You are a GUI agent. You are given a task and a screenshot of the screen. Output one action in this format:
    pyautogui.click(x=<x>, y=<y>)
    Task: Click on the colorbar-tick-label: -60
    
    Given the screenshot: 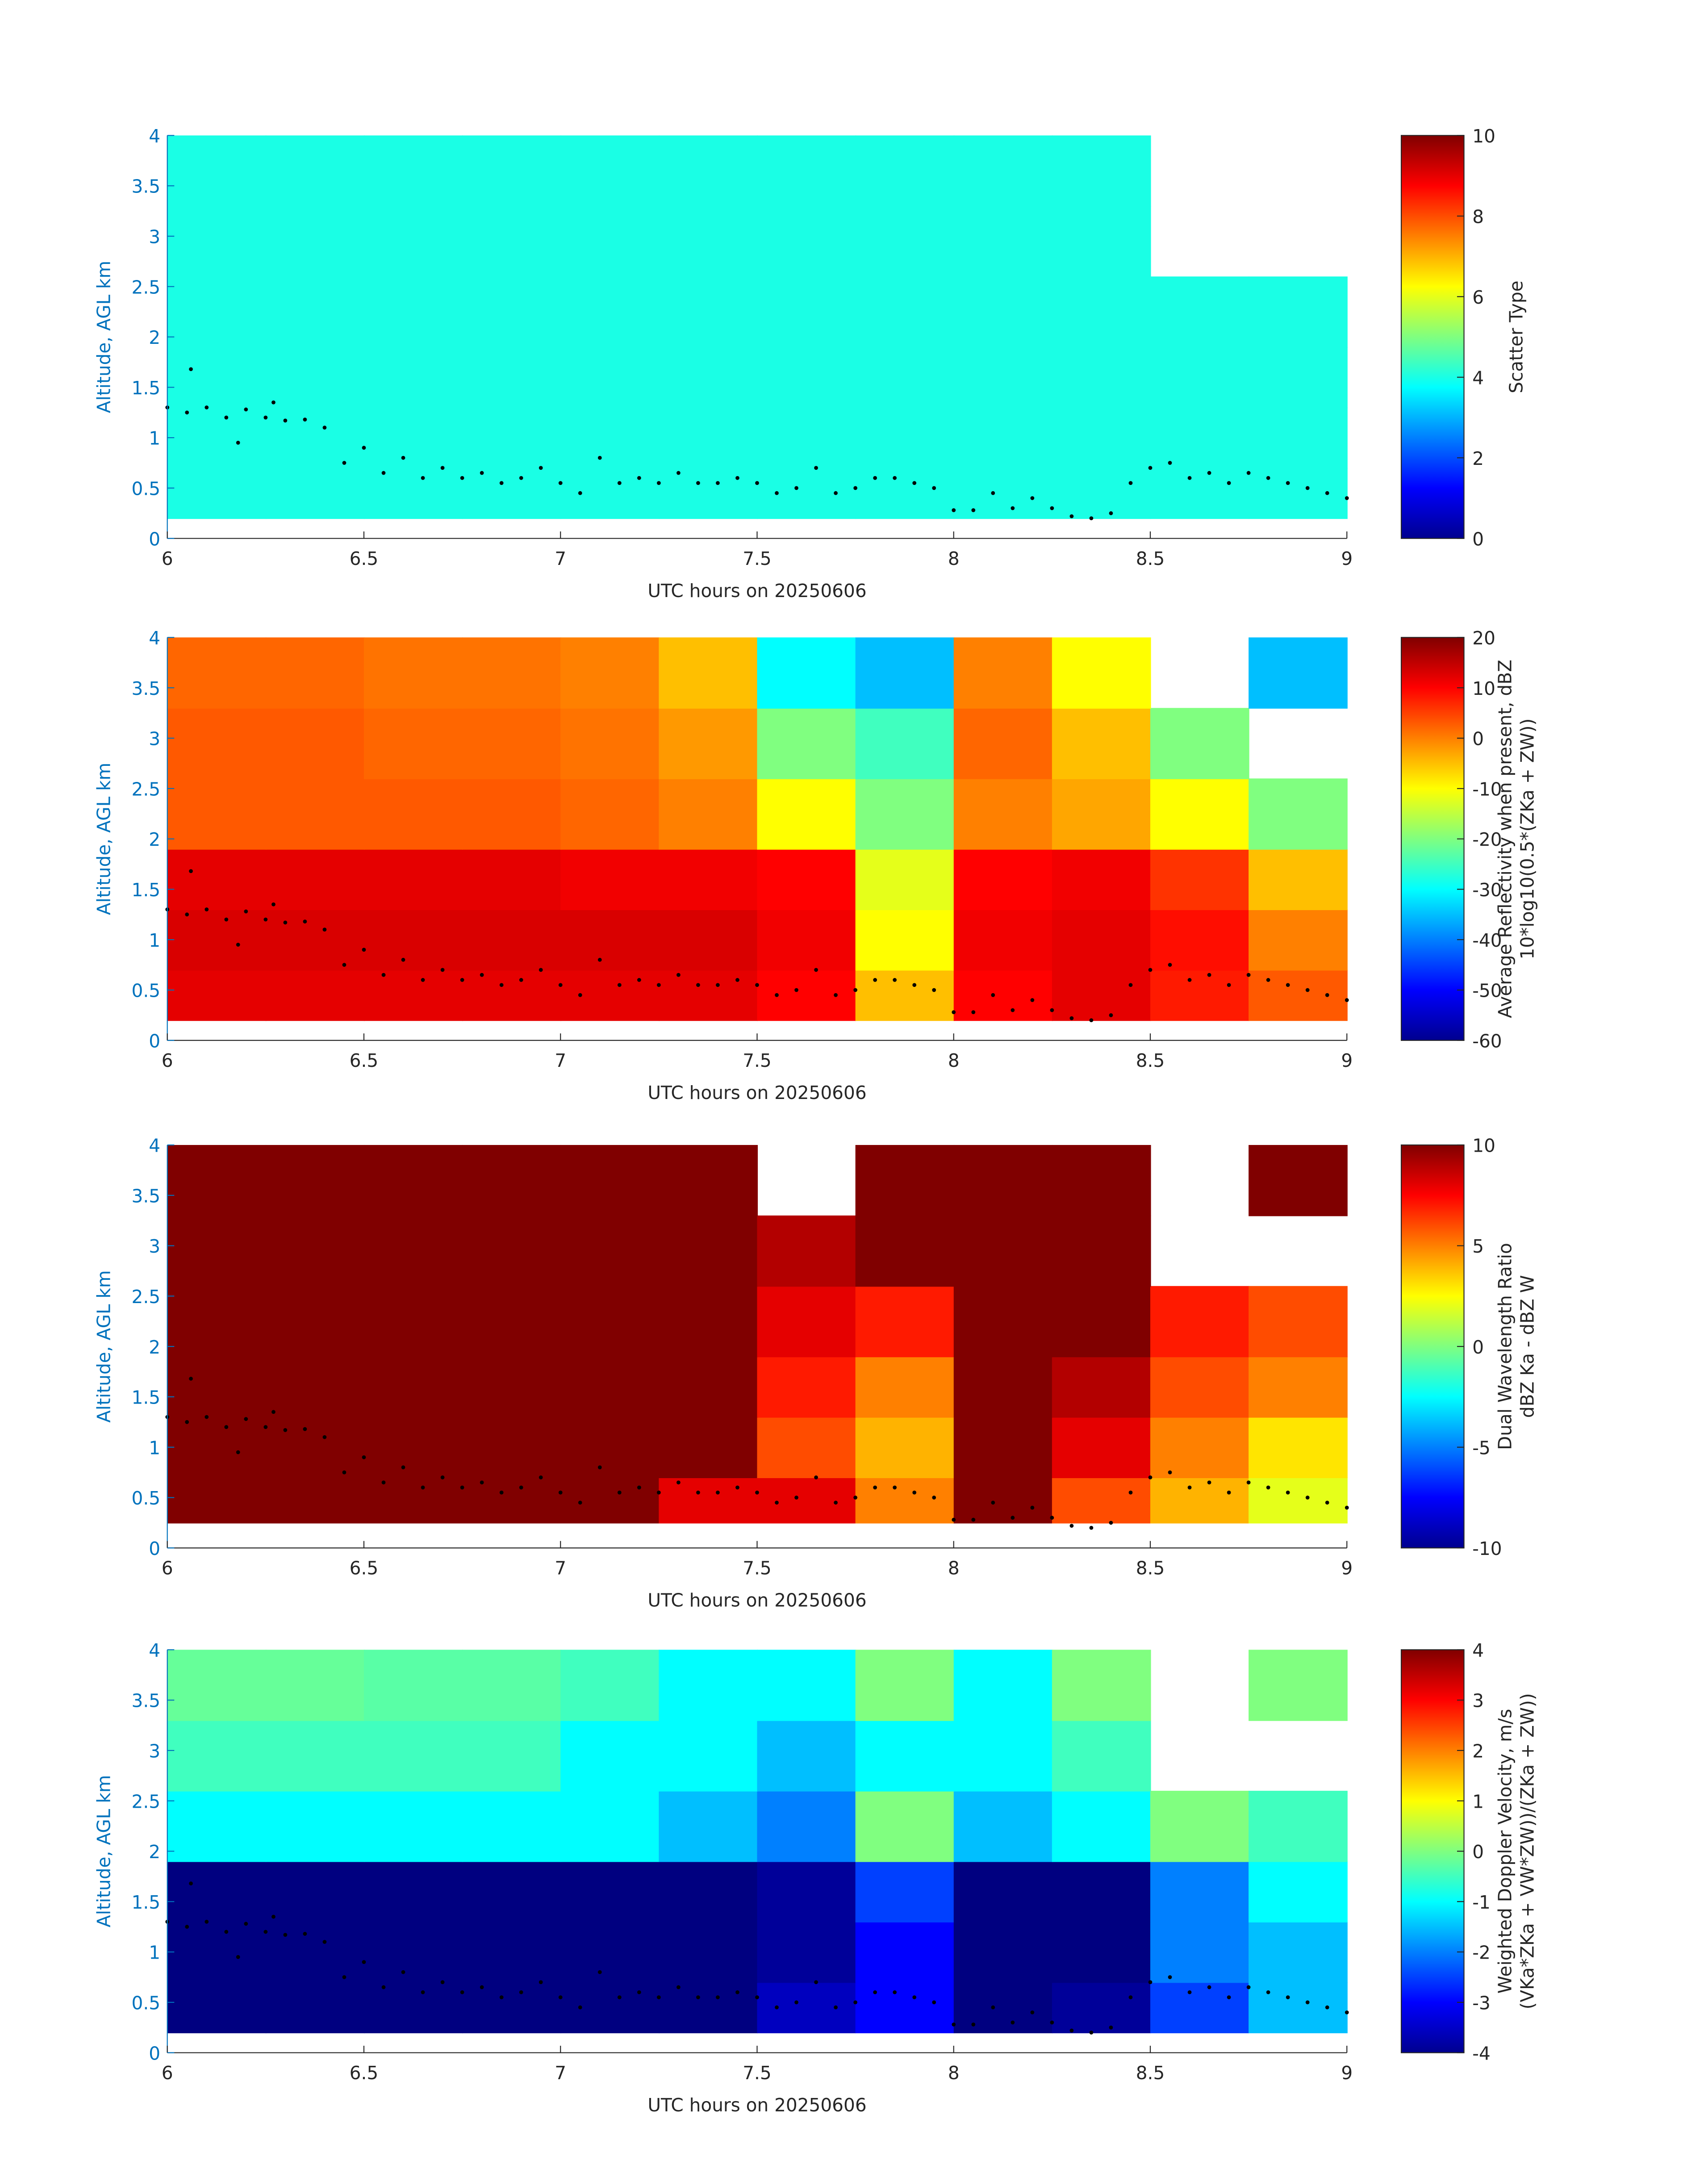 What is the action you would take?
    pyautogui.click(x=1487, y=1041)
    